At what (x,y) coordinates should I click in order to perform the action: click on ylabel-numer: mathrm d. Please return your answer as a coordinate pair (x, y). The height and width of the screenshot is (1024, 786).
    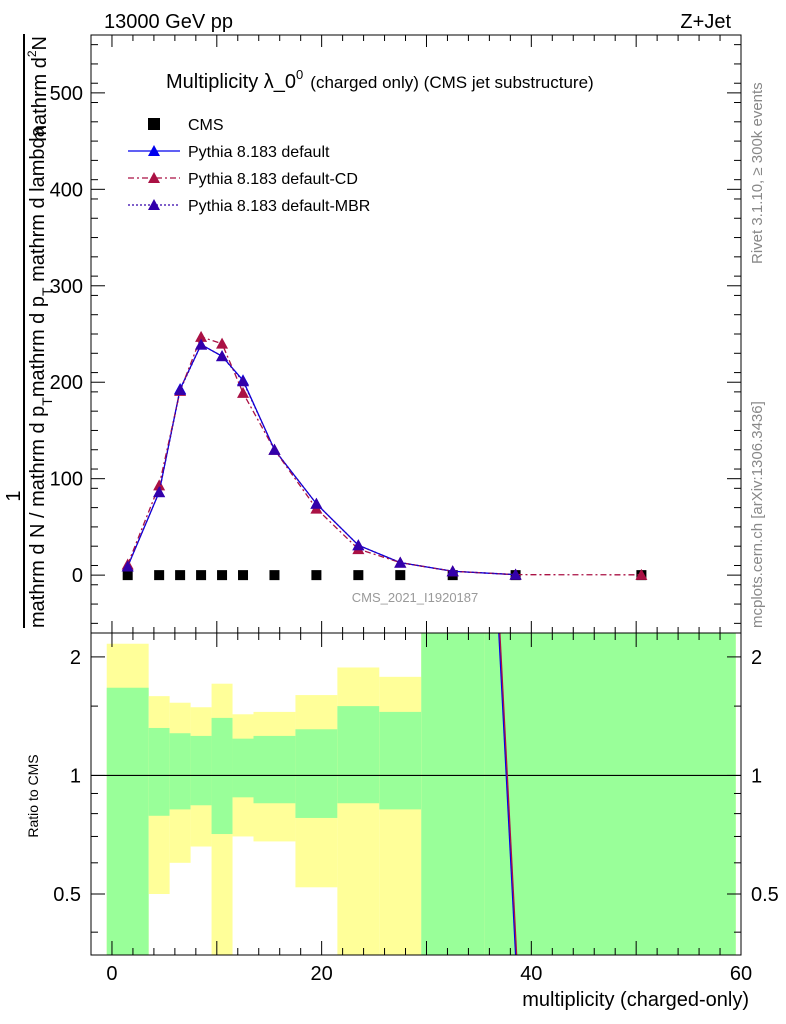
    Looking at the image, I should click on (40, 99).